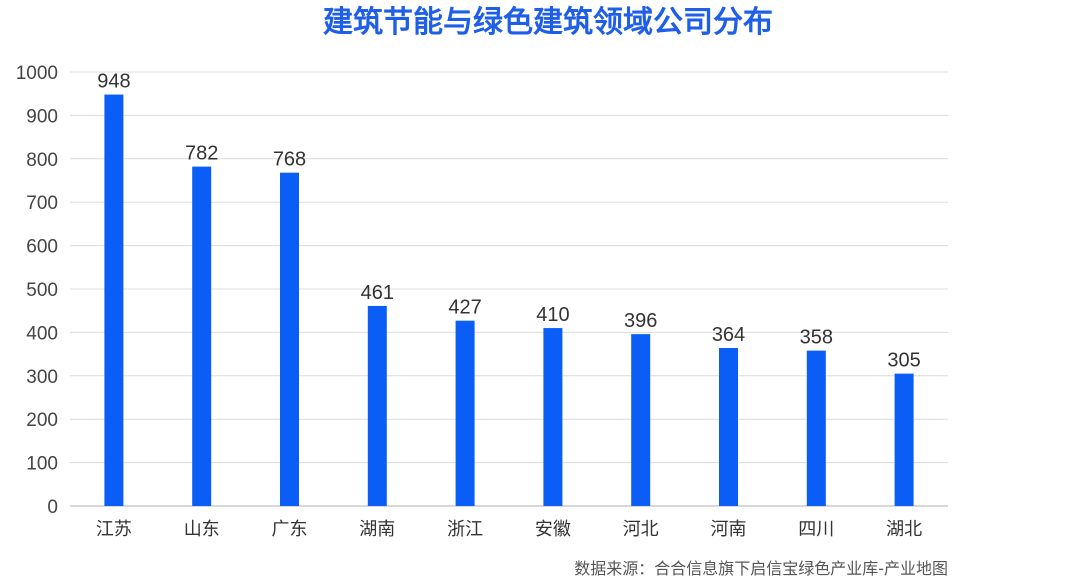 This screenshot has width=1080, height=586. What do you see at coordinates (113, 82) in the screenshot?
I see `data-label: 948` at bounding box center [113, 82].